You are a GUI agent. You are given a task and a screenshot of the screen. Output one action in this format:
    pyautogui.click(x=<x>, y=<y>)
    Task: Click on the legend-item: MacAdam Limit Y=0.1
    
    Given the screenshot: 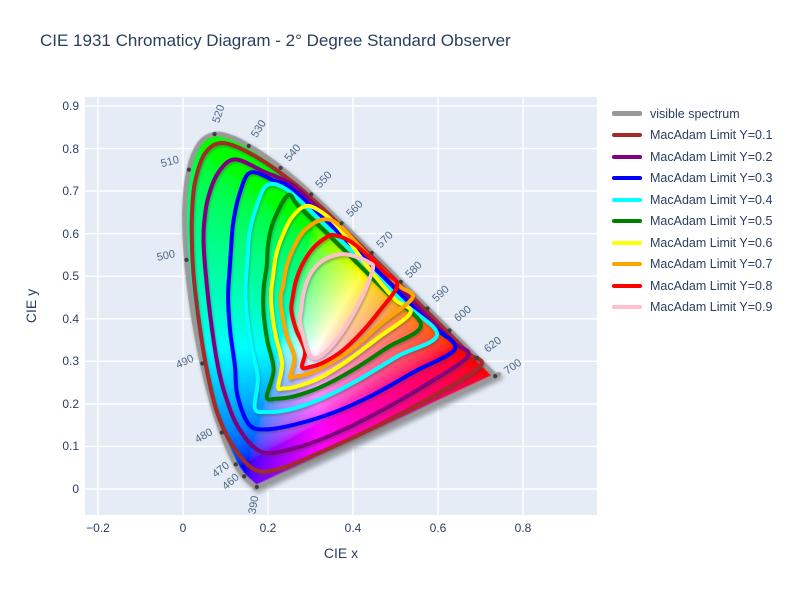 What is the action you would take?
    pyautogui.click(x=692, y=136)
    